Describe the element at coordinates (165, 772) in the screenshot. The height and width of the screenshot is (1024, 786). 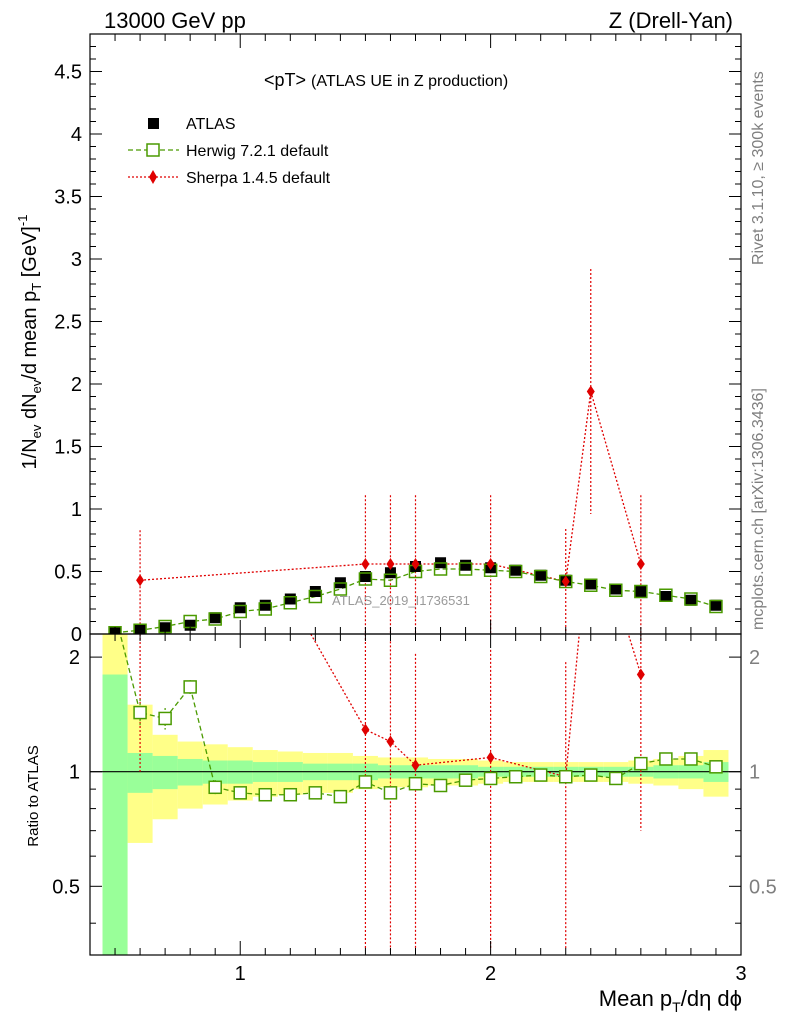
I see `ratio-band-inner` at that location.